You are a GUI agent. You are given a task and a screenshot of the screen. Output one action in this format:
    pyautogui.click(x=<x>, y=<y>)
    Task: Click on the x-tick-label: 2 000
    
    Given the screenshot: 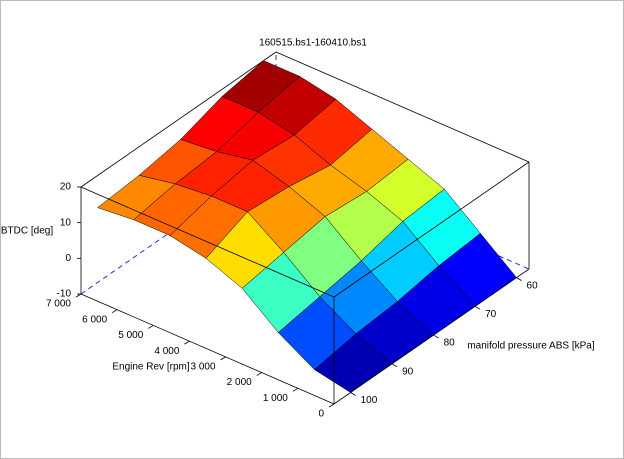 What is the action you would take?
    pyautogui.click(x=239, y=382)
    